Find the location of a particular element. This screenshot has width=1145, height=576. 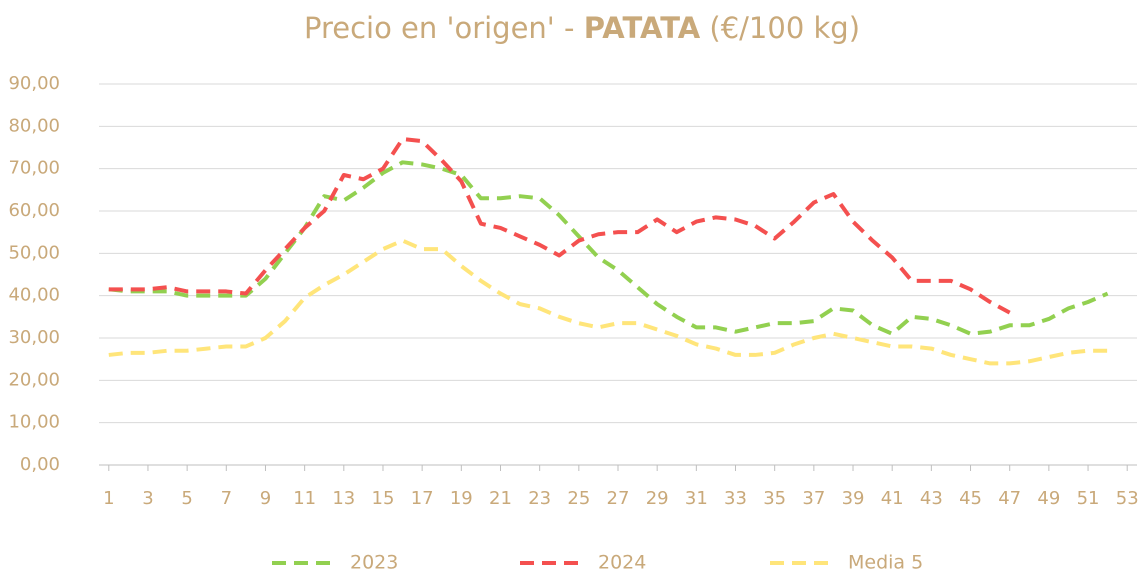

x-tick-label: 23 is located at coordinates (539, 498).